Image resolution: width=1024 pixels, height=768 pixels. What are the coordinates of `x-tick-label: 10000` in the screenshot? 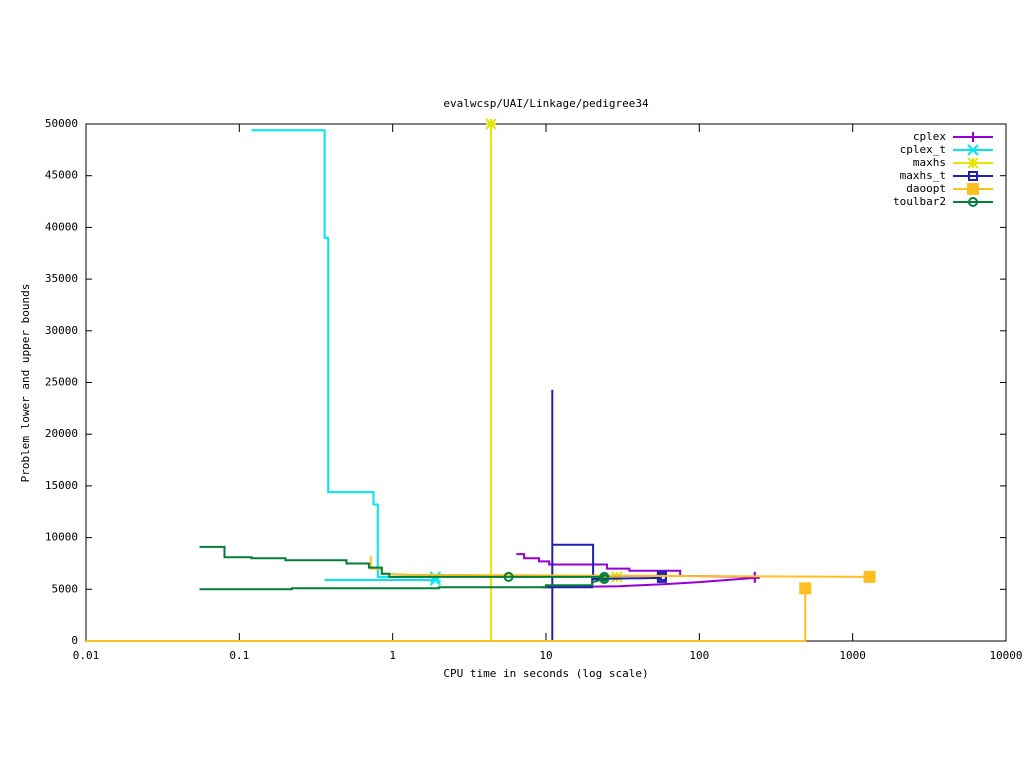 It's located at (1005, 655).